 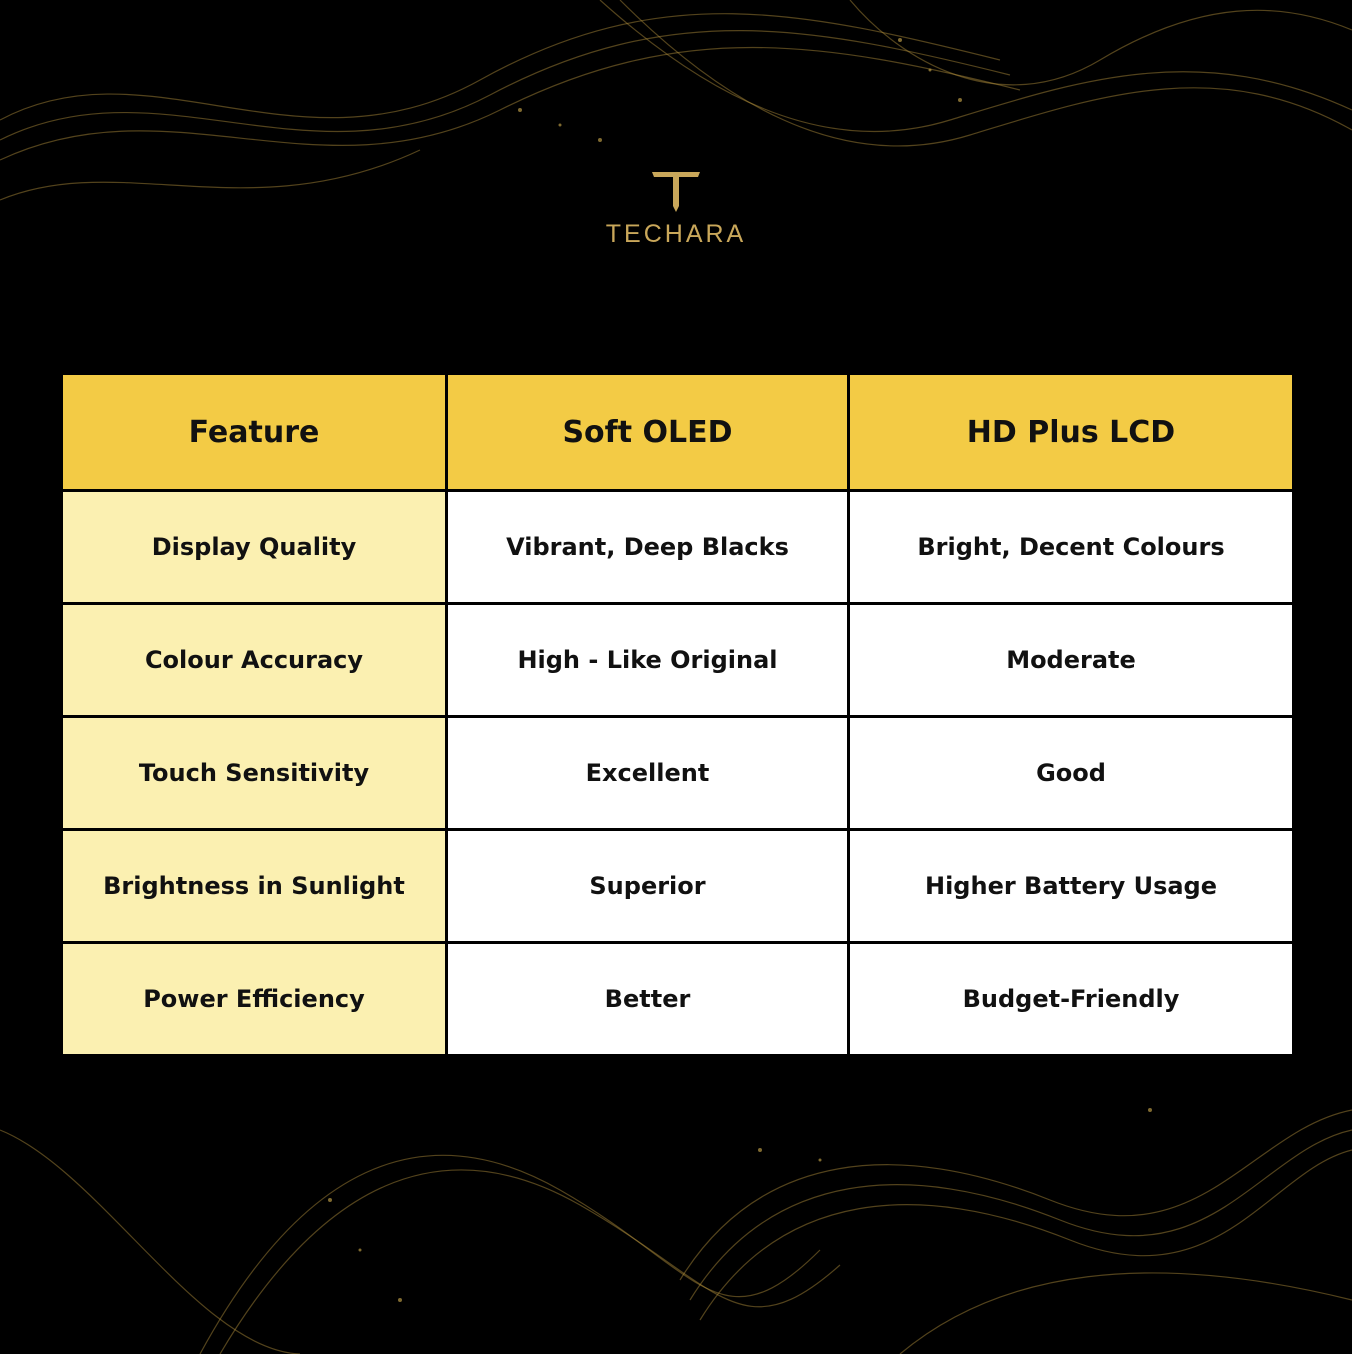 What do you see at coordinates (676, 100) in the screenshot?
I see `gold-wave-decoration-top` at bounding box center [676, 100].